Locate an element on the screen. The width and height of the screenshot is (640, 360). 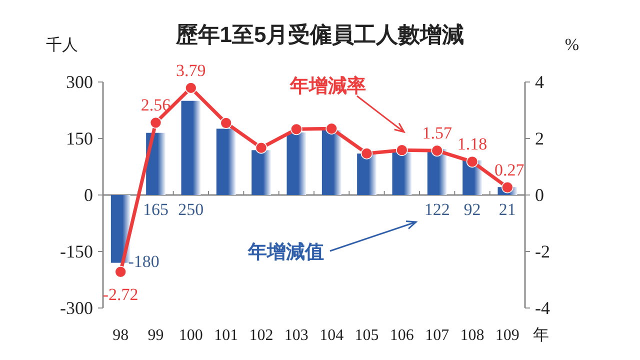
data-label: 122 is located at coordinates (437, 209).